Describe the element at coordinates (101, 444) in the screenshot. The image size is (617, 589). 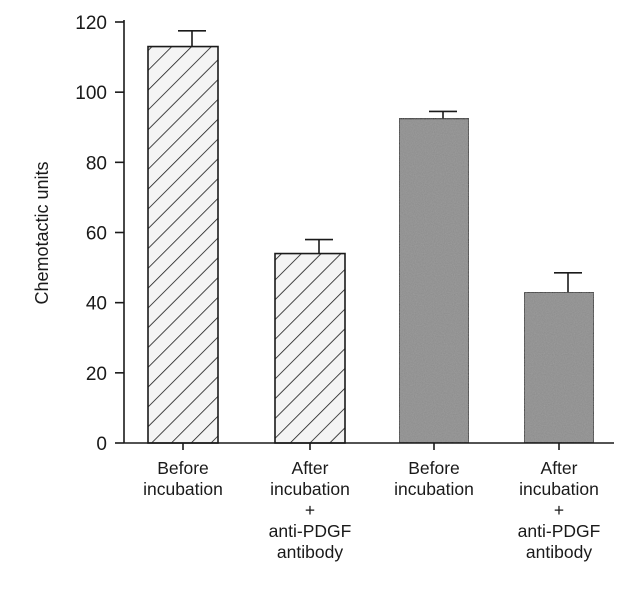
I see `y-tick-label: 0` at that location.